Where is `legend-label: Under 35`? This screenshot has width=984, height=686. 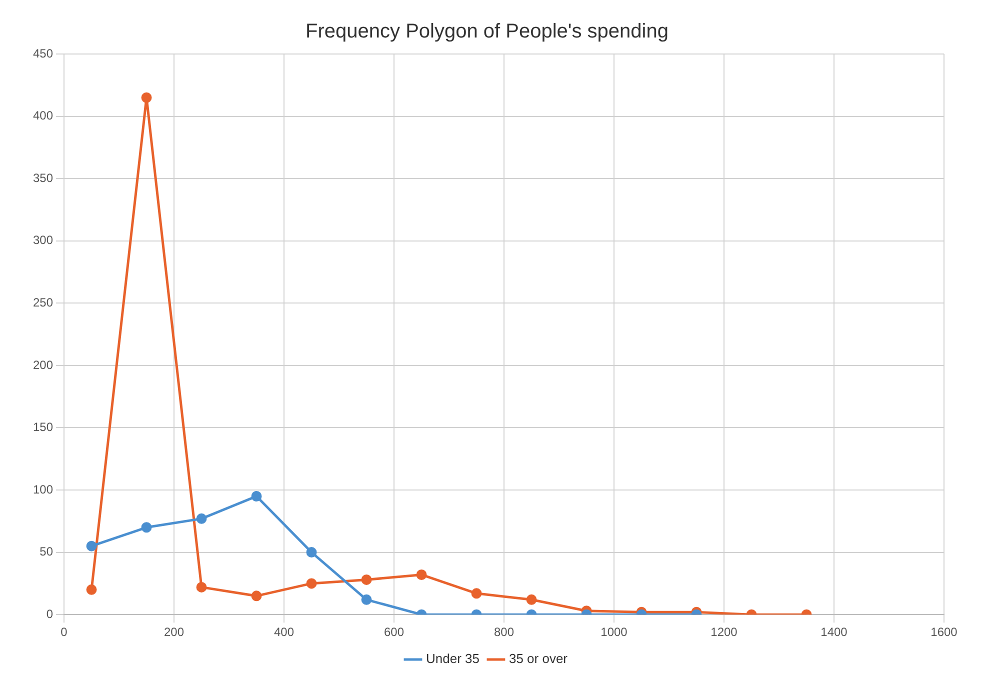
legend-label: Under 35 is located at coordinates (453, 658).